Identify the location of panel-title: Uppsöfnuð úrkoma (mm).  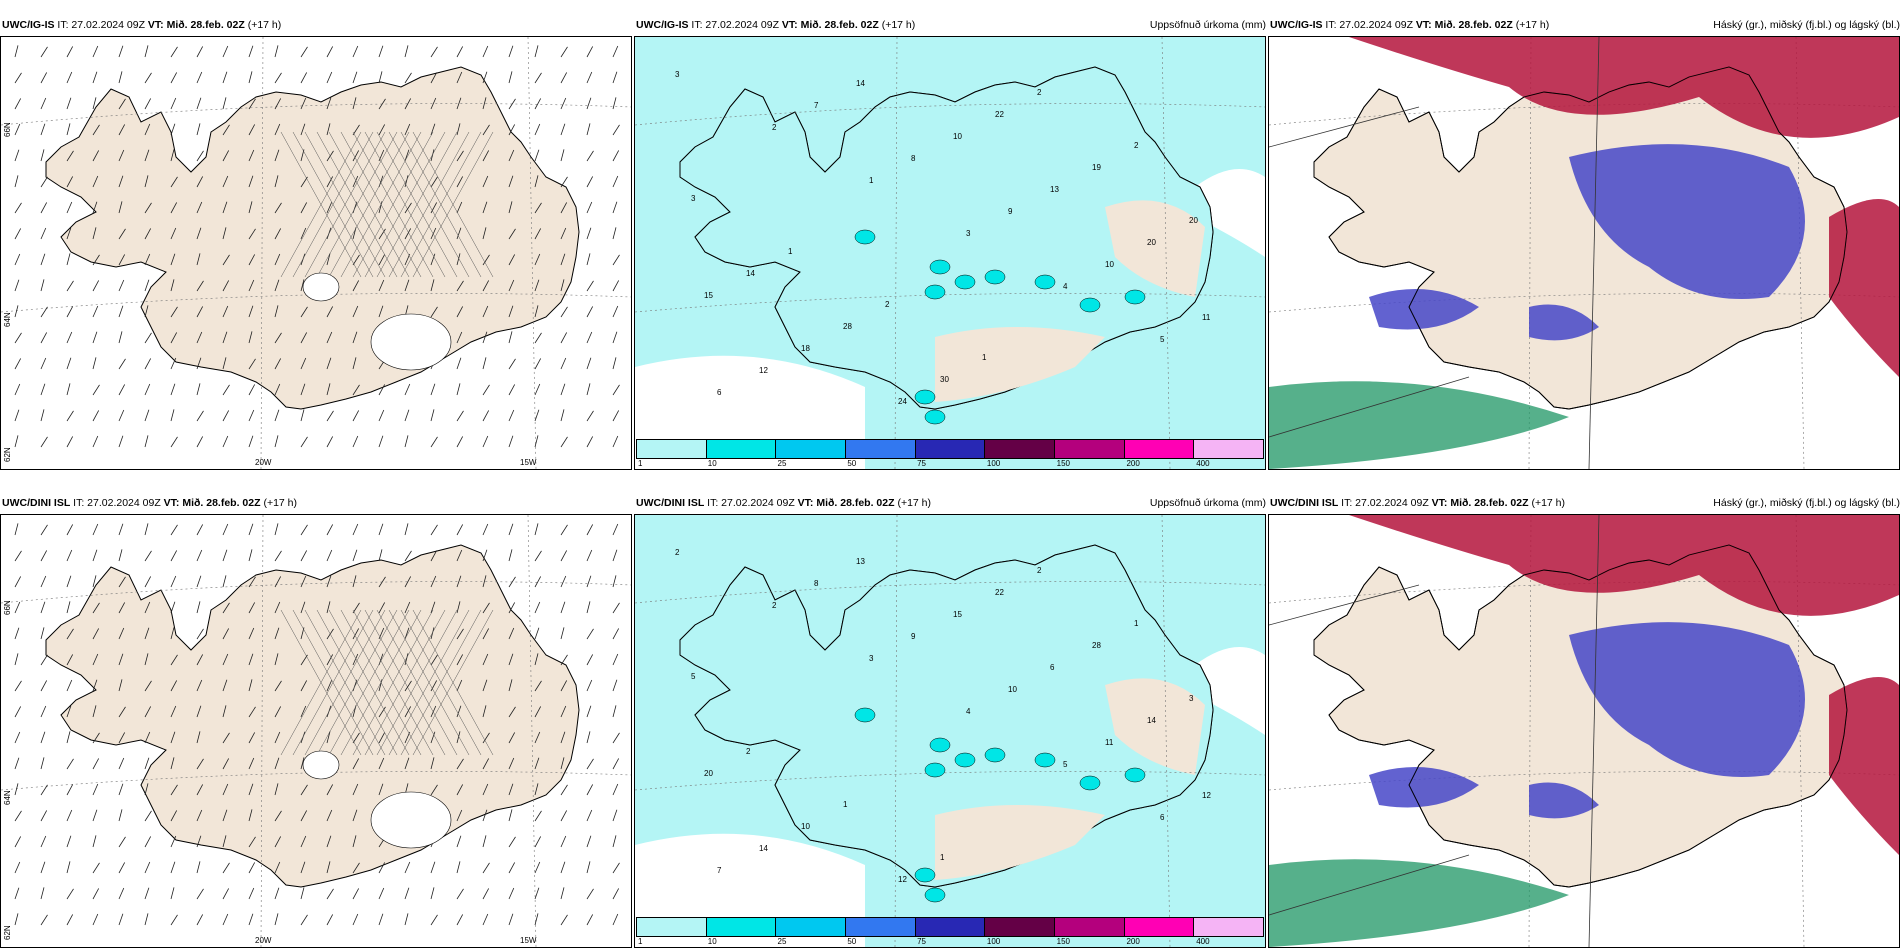
(1207, 25).